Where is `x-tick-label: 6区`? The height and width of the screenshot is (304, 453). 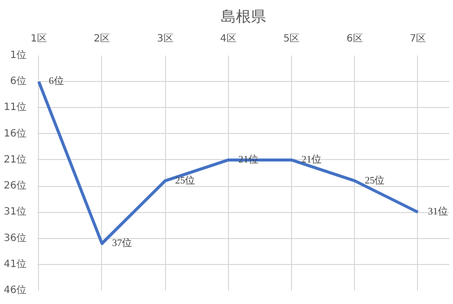
x-tick-label: 6区 is located at coordinates (354, 39).